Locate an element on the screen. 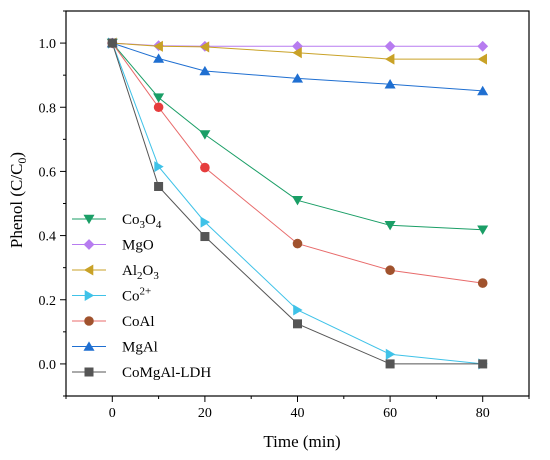 This screenshot has height=460, width=550. x-tick-label-2: 40 is located at coordinates (298, 413).